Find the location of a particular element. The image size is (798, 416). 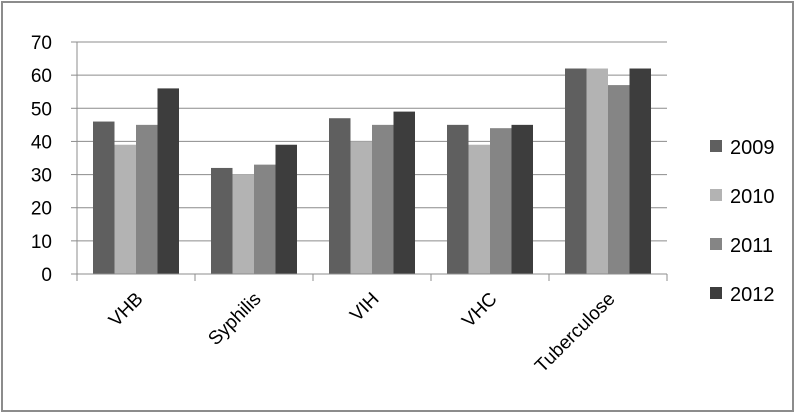

legend: 2009 2010 2011 2012 is located at coordinates (742, 221).